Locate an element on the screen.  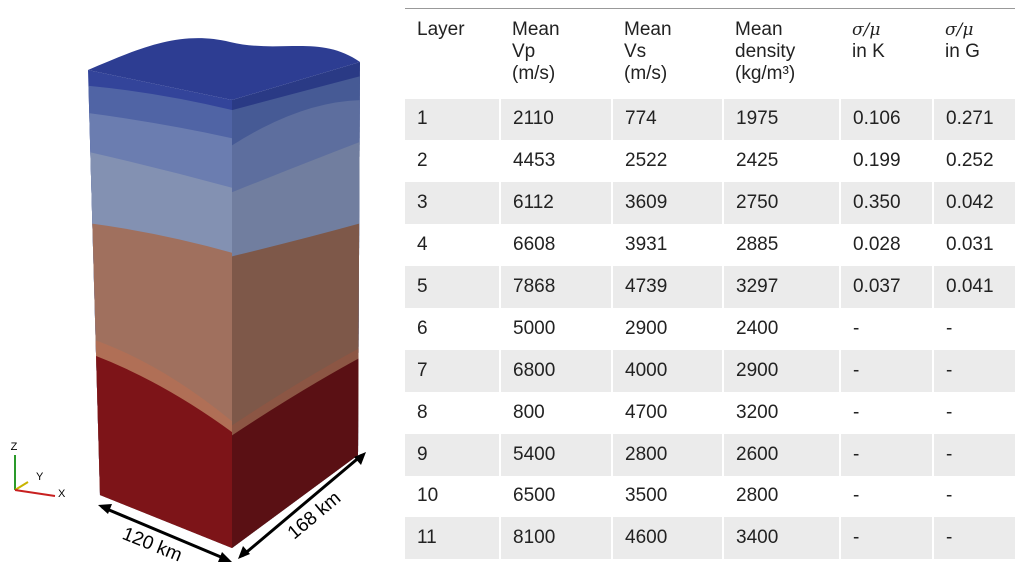
table-cell: 4 is located at coordinates (422, 245).